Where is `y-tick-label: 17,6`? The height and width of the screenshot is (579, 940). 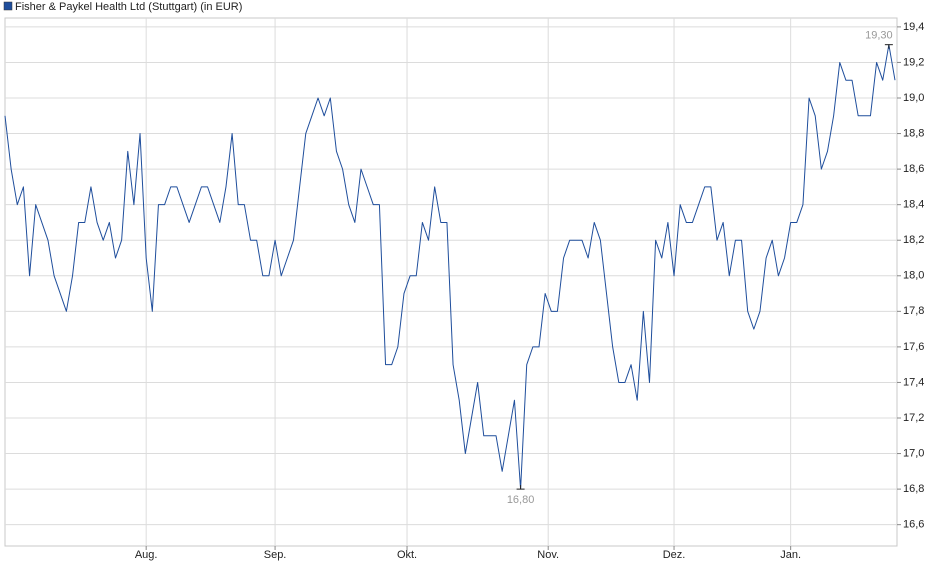 y-tick-label: 17,6 is located at coordinates (913, 347).